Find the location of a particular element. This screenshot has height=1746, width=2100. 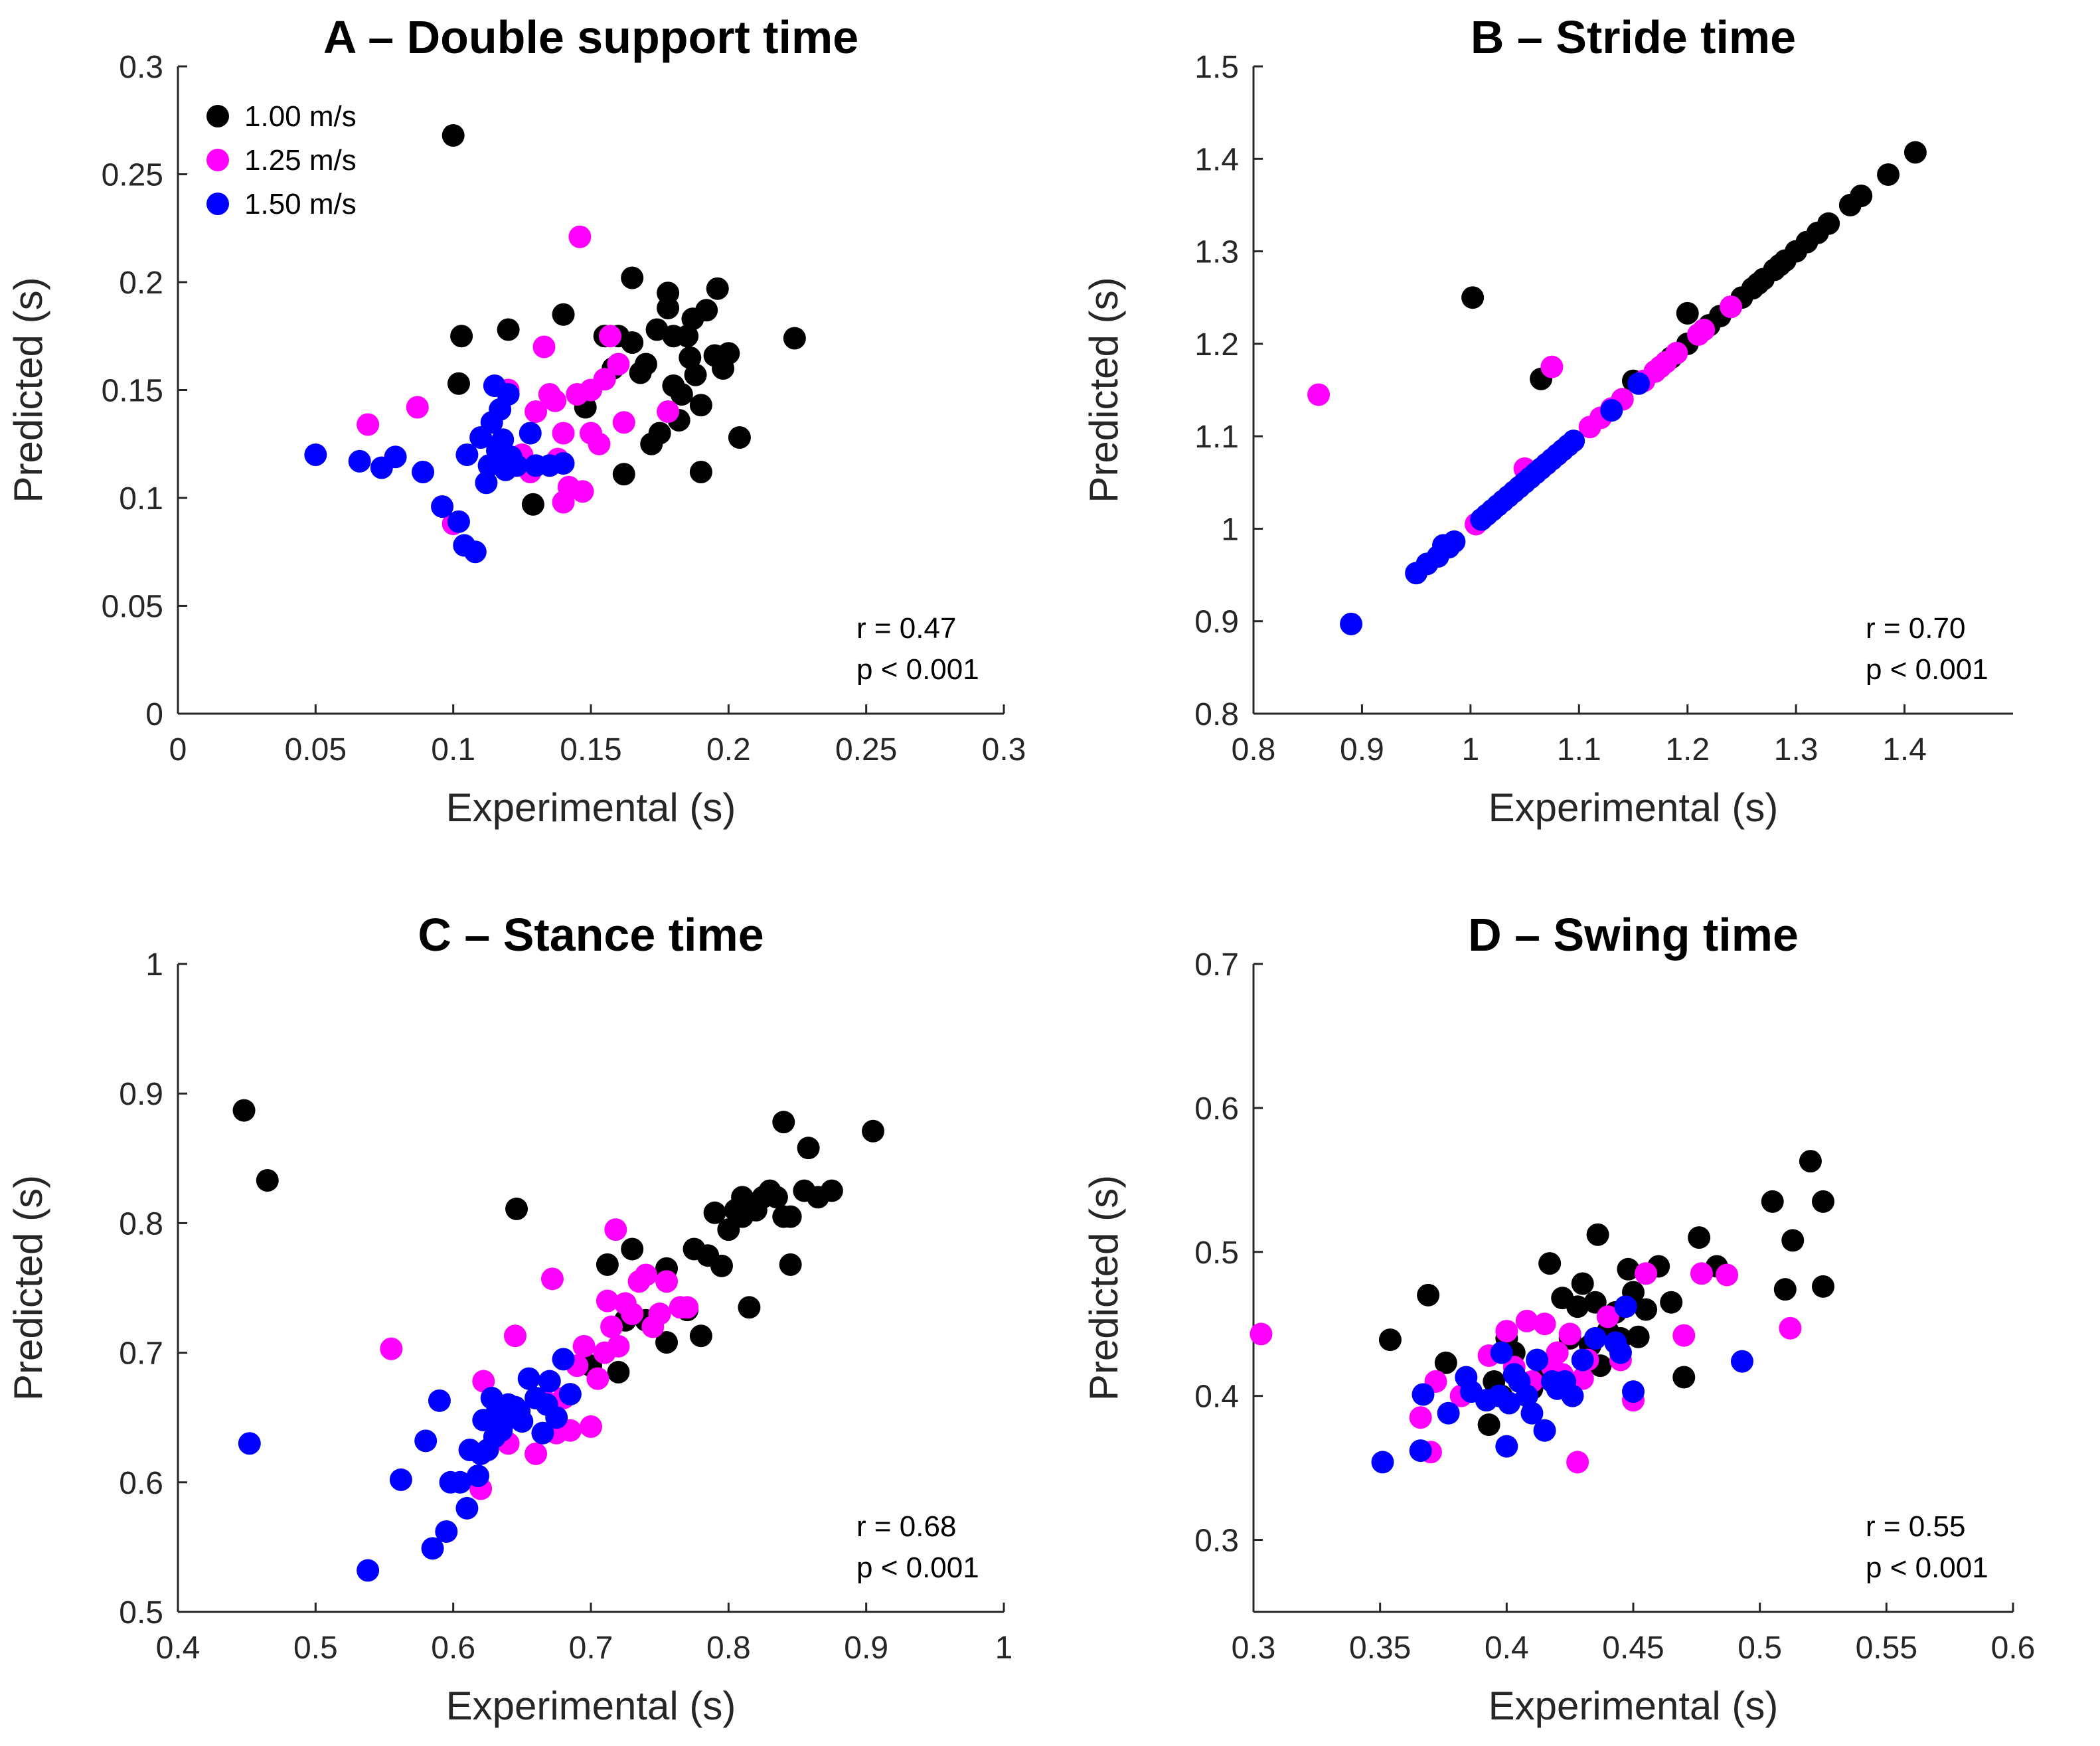

panel-title: C – Stance time is located at coordinates (591, 935).